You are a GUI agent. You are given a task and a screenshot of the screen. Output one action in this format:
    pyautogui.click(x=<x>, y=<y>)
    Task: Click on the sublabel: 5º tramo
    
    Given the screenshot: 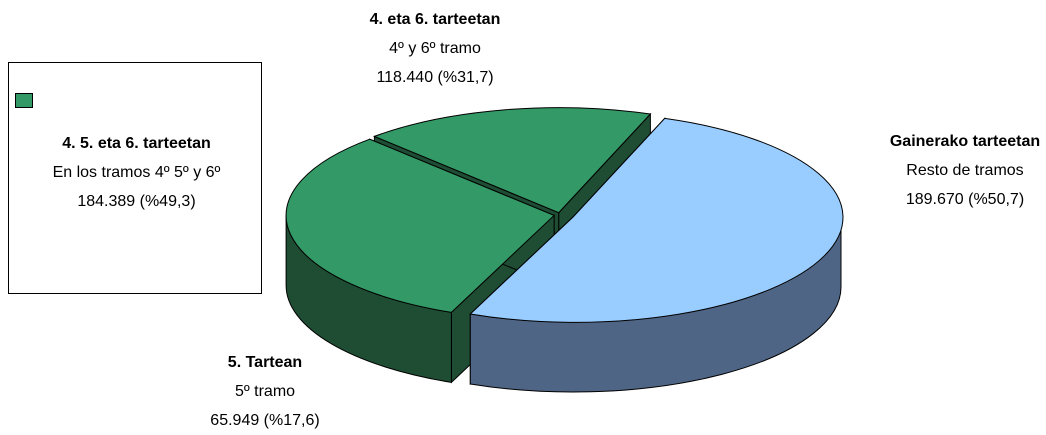 What is the action you would take?
    pyautogui.click(x=265, y=391)
    